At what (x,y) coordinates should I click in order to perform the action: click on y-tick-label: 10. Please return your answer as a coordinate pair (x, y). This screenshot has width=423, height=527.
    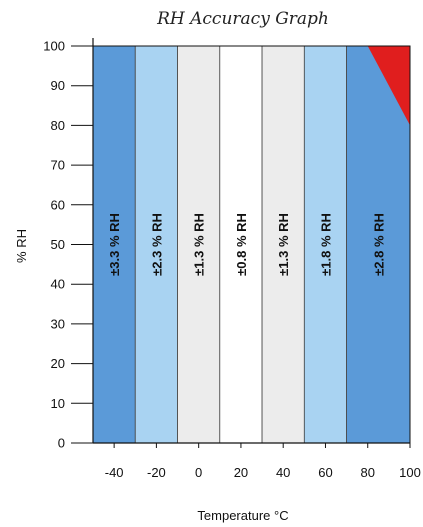
    Looking at the image, I should click on (58, 403).